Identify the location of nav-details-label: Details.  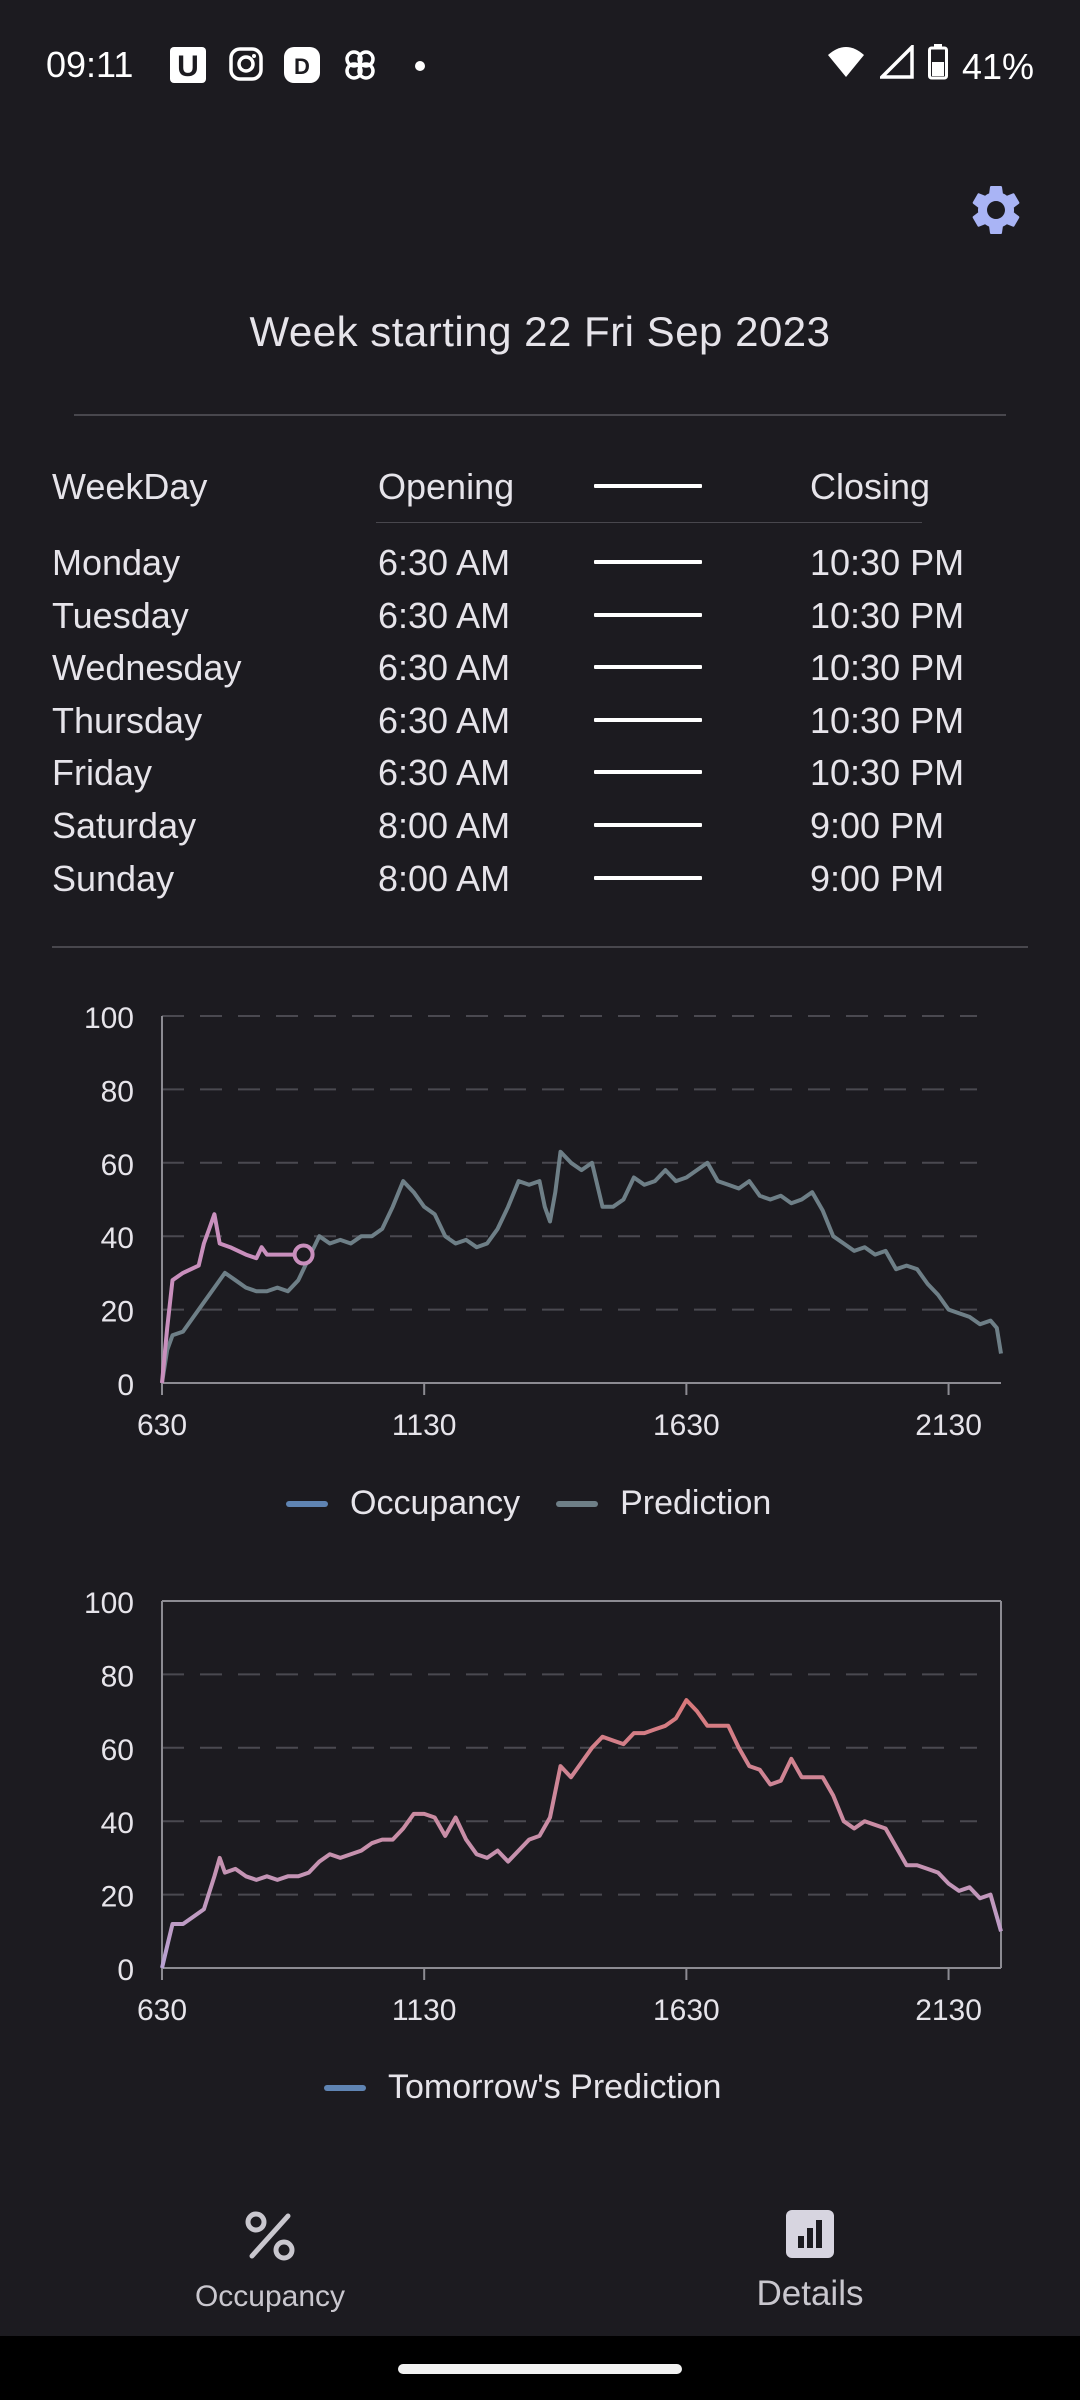
(810, 2293).